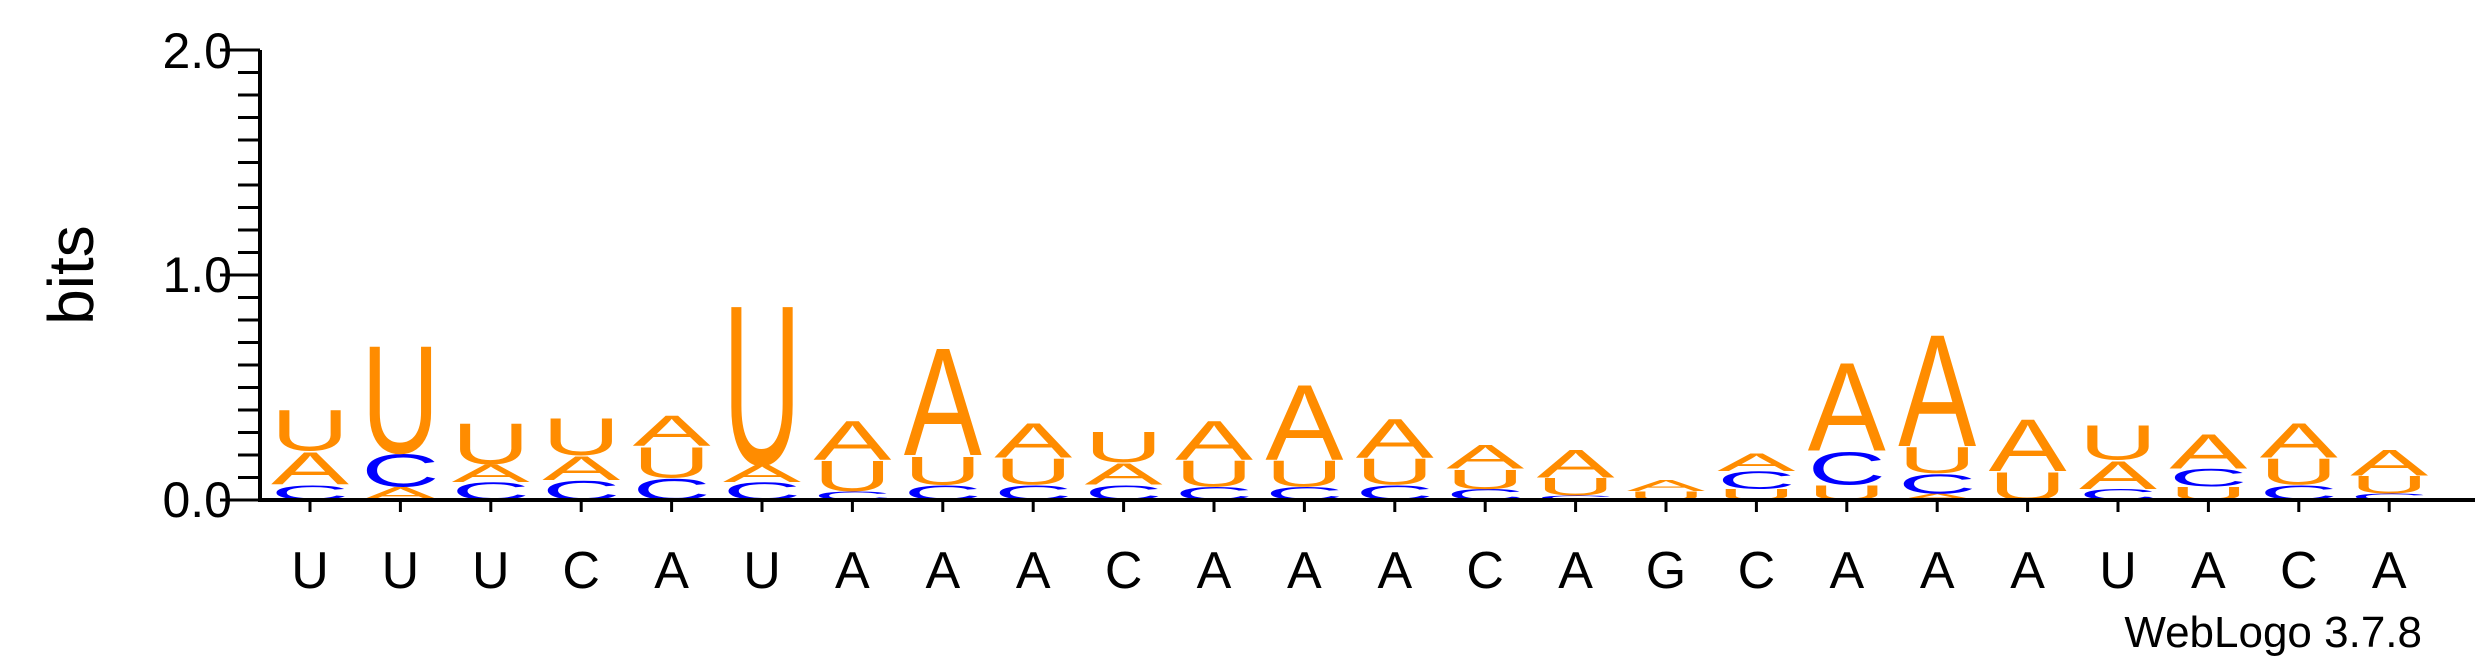  Describe the element at coordinates (148, 275) in the screenshot. I see `y-axis: 0.0 1.0 2.0 bits` at that location.